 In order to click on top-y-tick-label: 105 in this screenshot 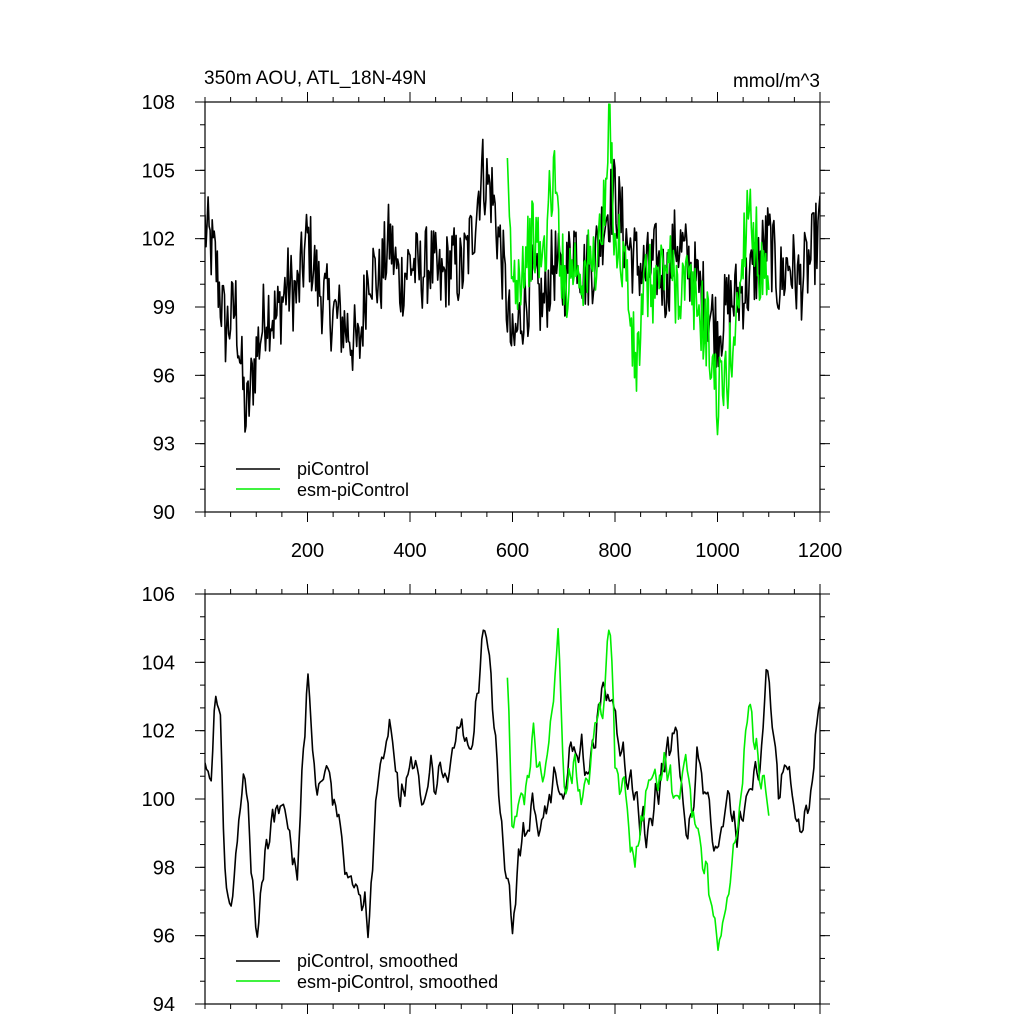, I will do `click(158, 171)`.